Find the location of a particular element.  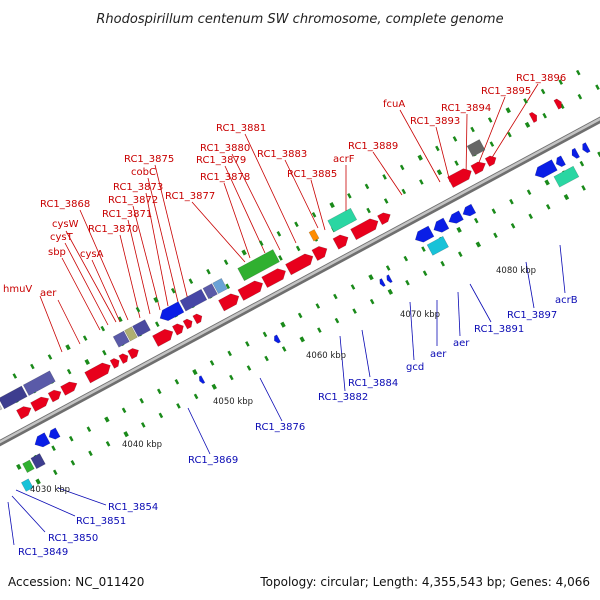

gene-label: RC1_3869 is located at coordinates (213, 460).